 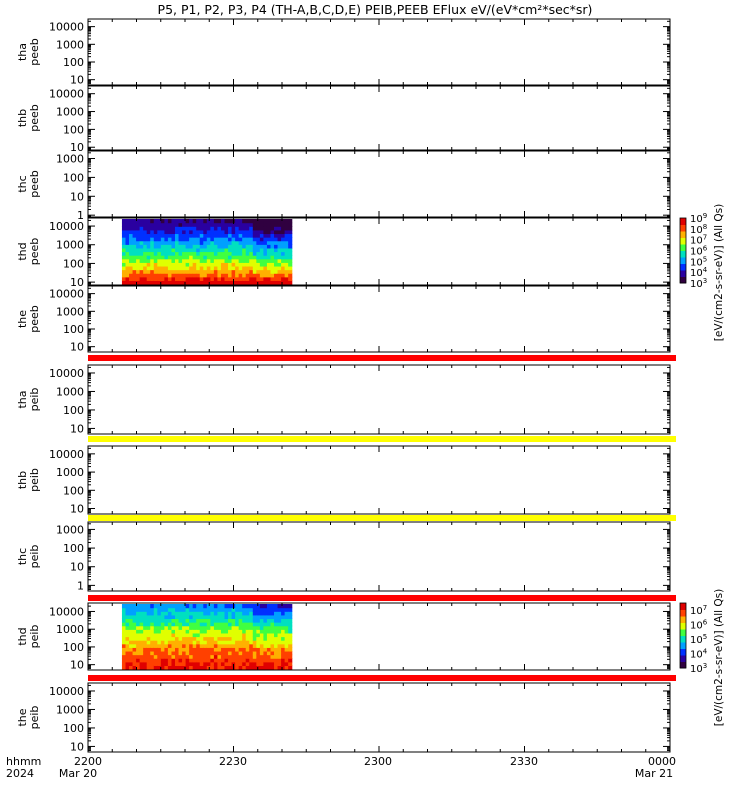 I want to click on y-axis-label-product: peib, so click(x=34, y=718).